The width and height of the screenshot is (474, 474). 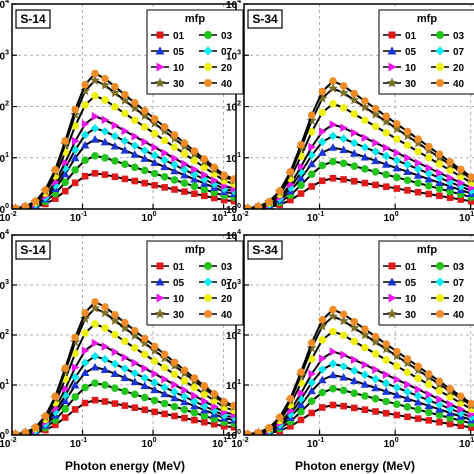 I want to click on x-tick-label: 10¹, so click(x=466, y=217).